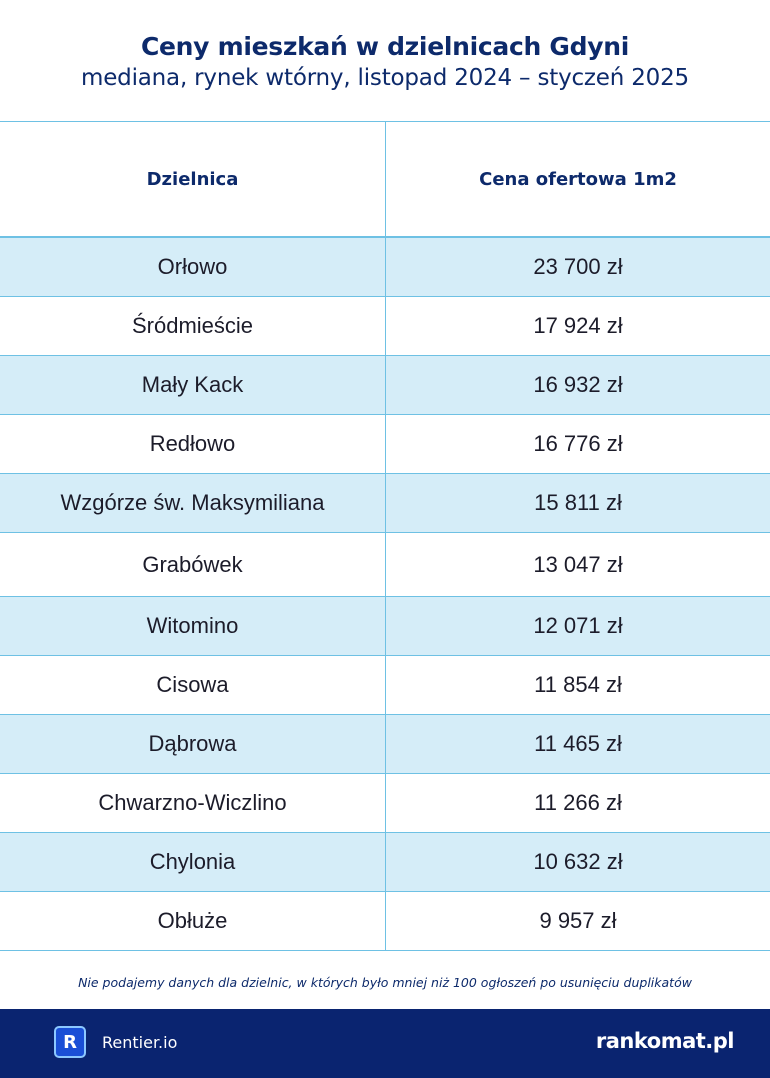 The image size is (770, 1078). I want to click on table-row: Orłowo 23 700 zł, so click(385, 267).